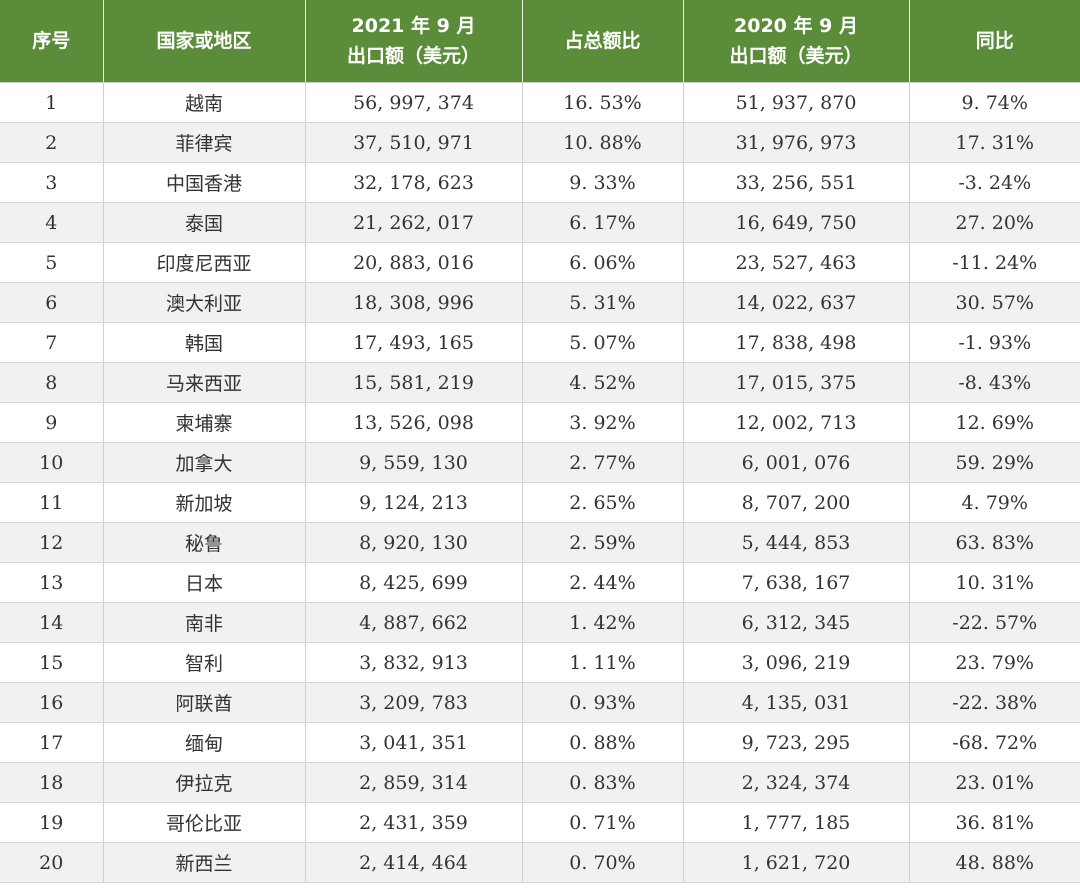  Describe the element at coordinates (540, 582) in the screenshot. I see `table-row: 13 日本 8, 425, 699 2. 44% 7, 638, 167 10. 31%` at that location.